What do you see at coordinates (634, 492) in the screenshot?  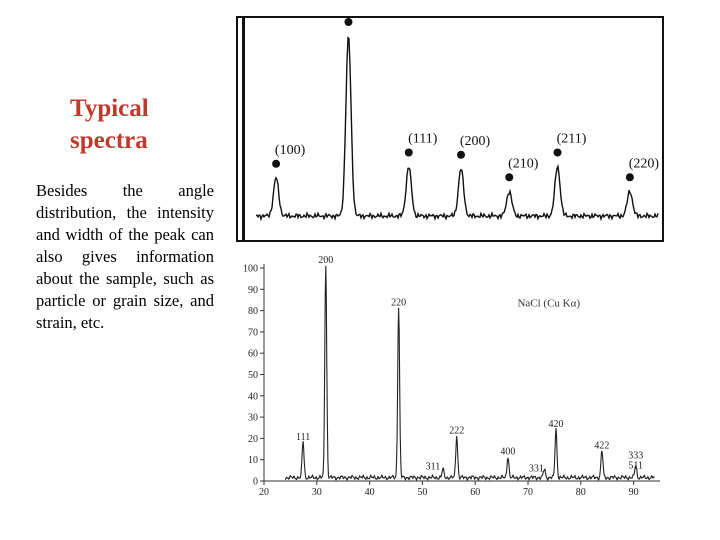 I see `x-tick-label: 90` at bounding box center [634, 492].